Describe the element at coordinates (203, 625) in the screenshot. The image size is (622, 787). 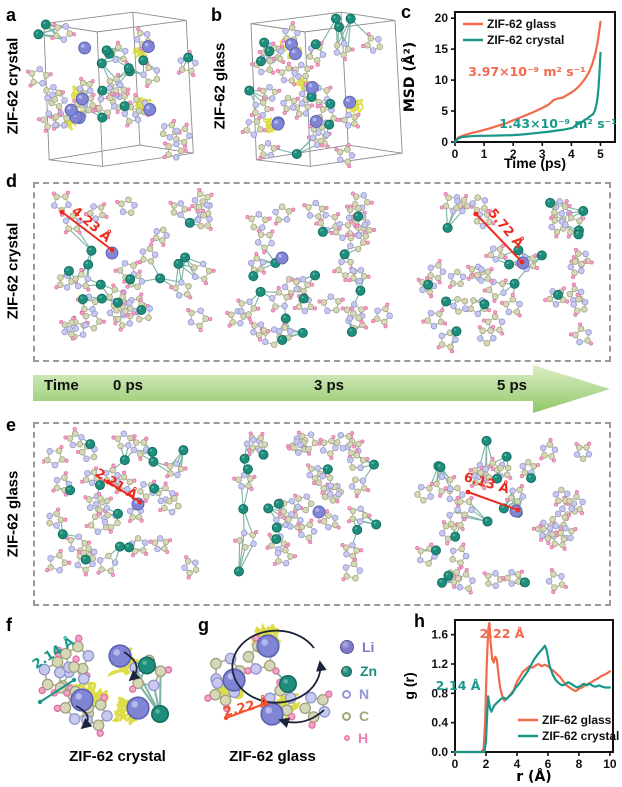
I see `panel-g-label: g` at that location.